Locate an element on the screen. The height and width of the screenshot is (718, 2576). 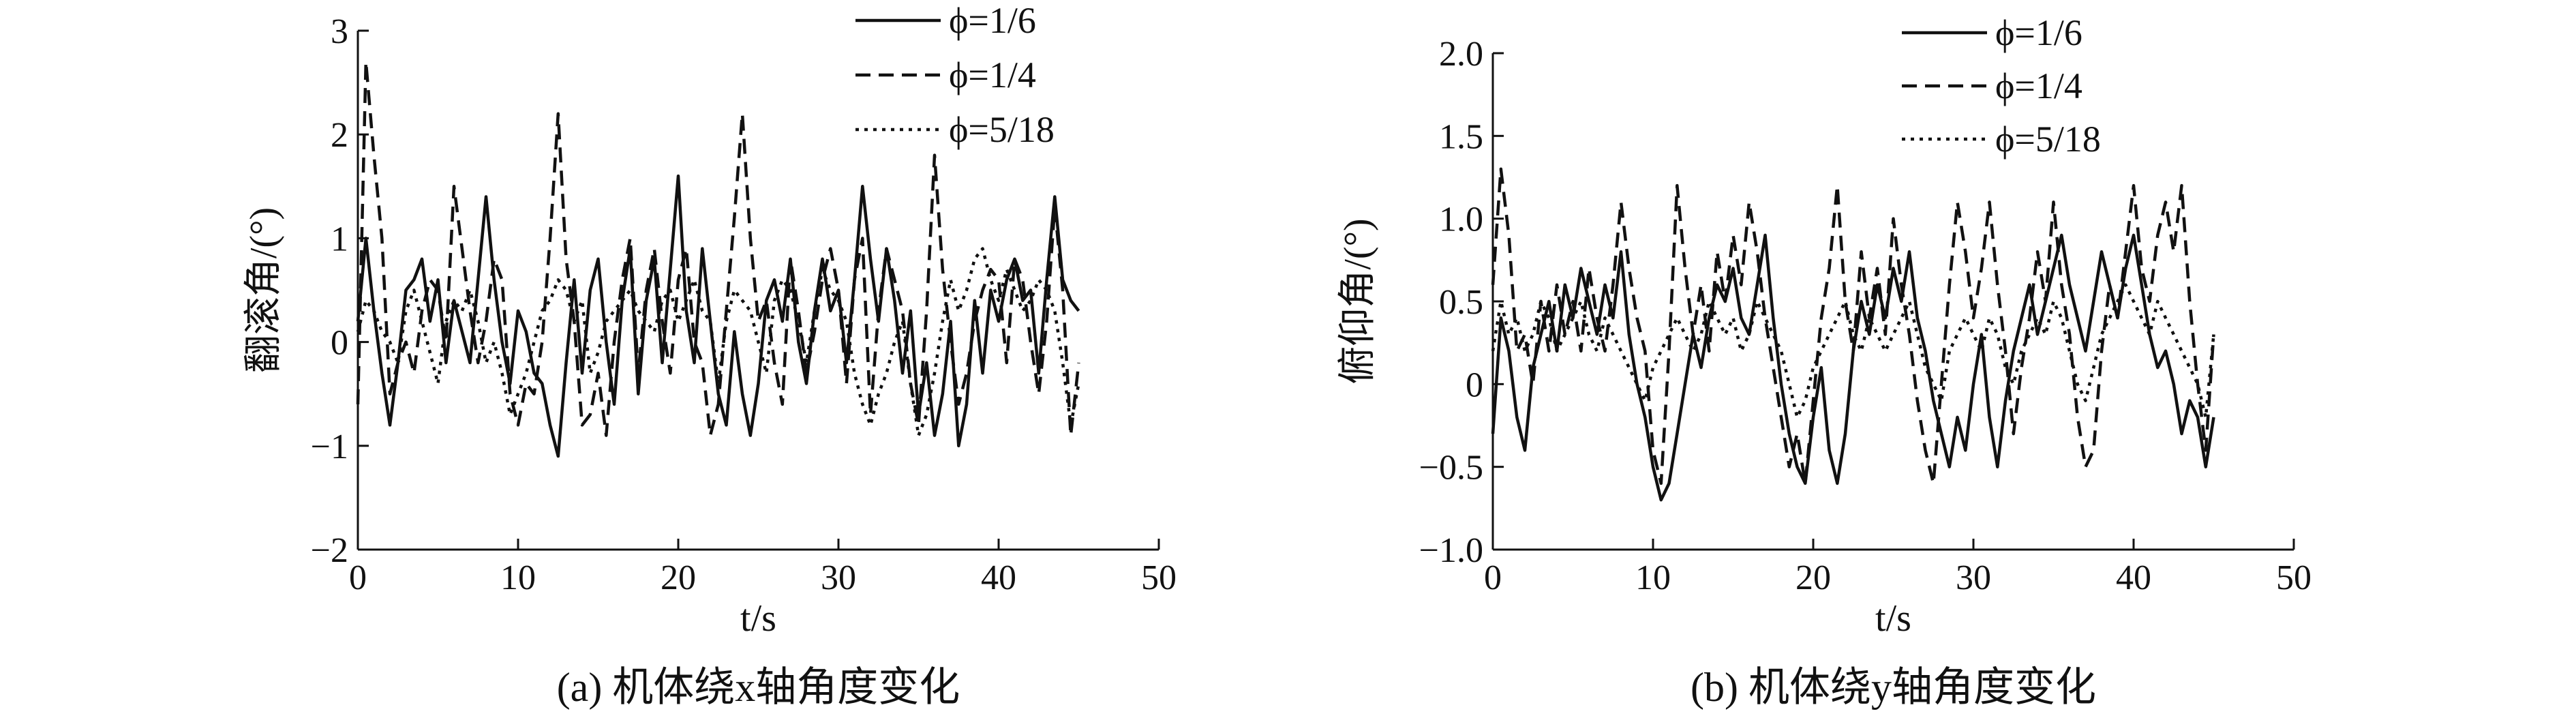
y-tick-label: −0.5 is located at coordinates (1451, 469).